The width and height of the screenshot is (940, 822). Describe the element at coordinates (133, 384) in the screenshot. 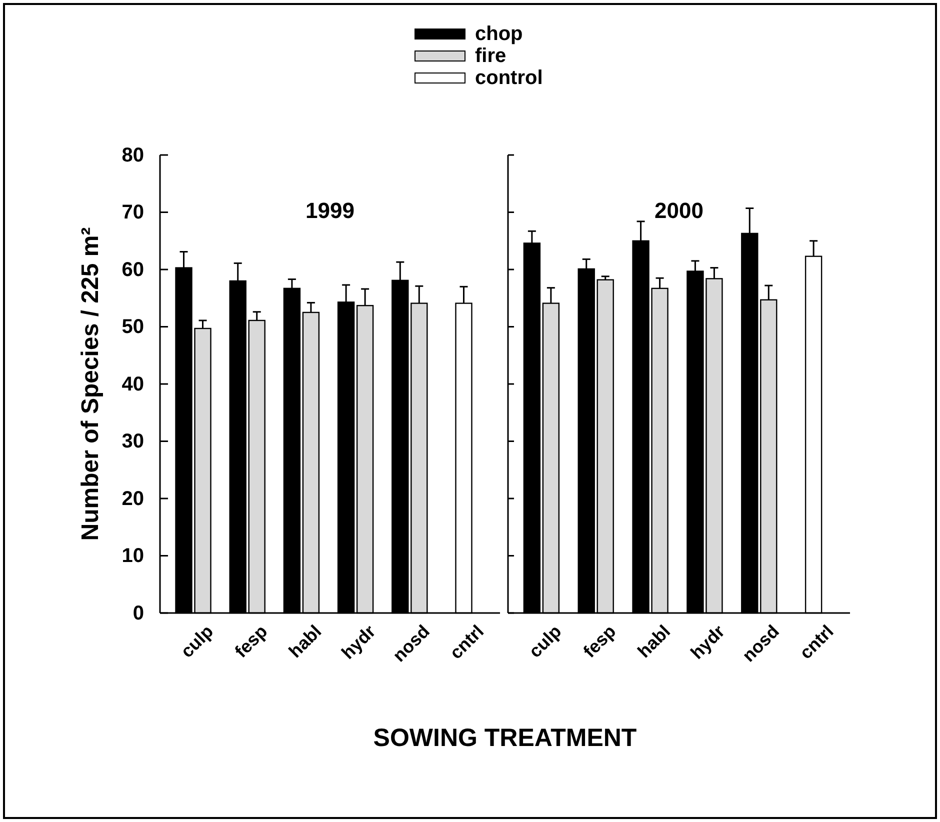

I see `y-tick-label: 40` at that location.